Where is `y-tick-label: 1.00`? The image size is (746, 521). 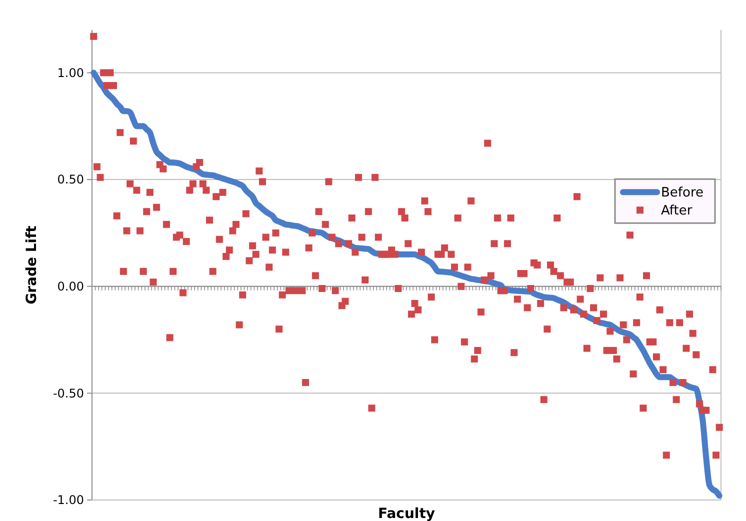
y-tick-label: 1.00 is located at coordinates (70, 73).